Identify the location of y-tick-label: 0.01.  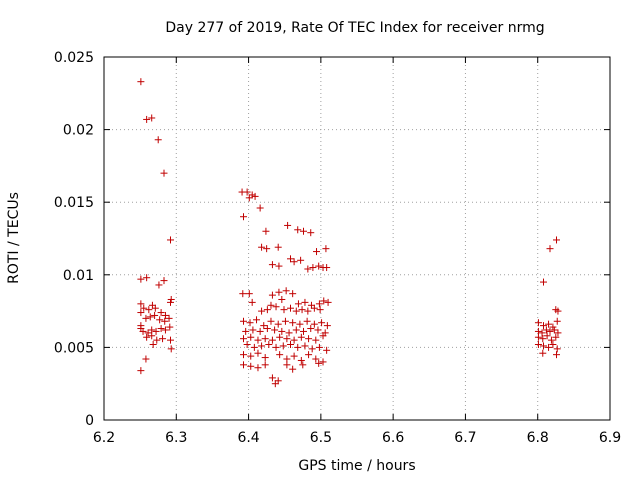
(78, 276).